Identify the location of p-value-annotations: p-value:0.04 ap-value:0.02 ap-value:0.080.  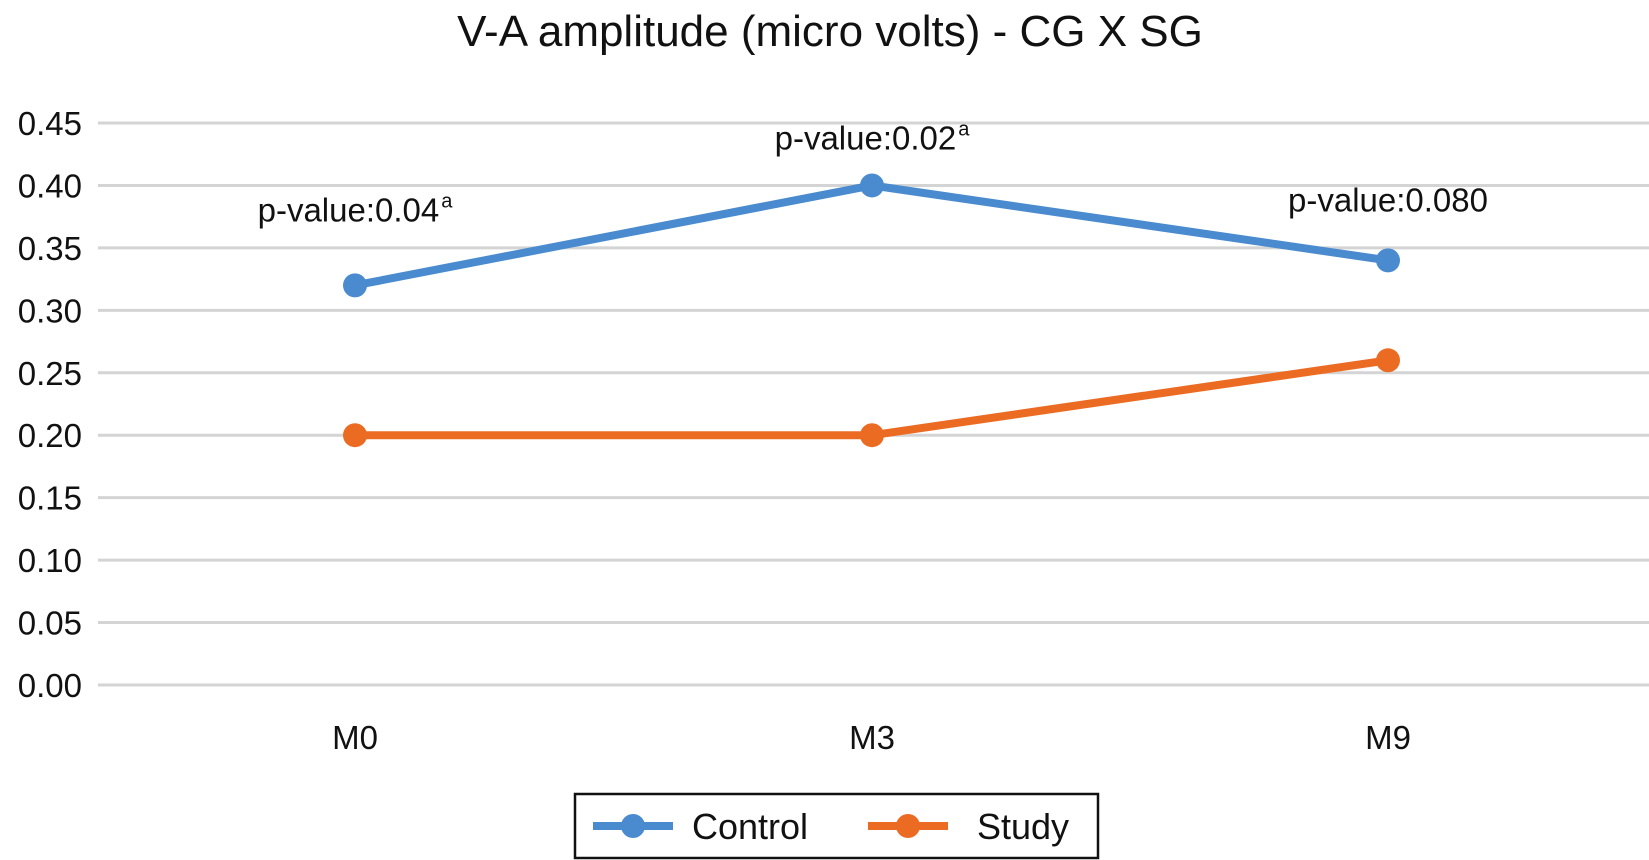
(873, 173).